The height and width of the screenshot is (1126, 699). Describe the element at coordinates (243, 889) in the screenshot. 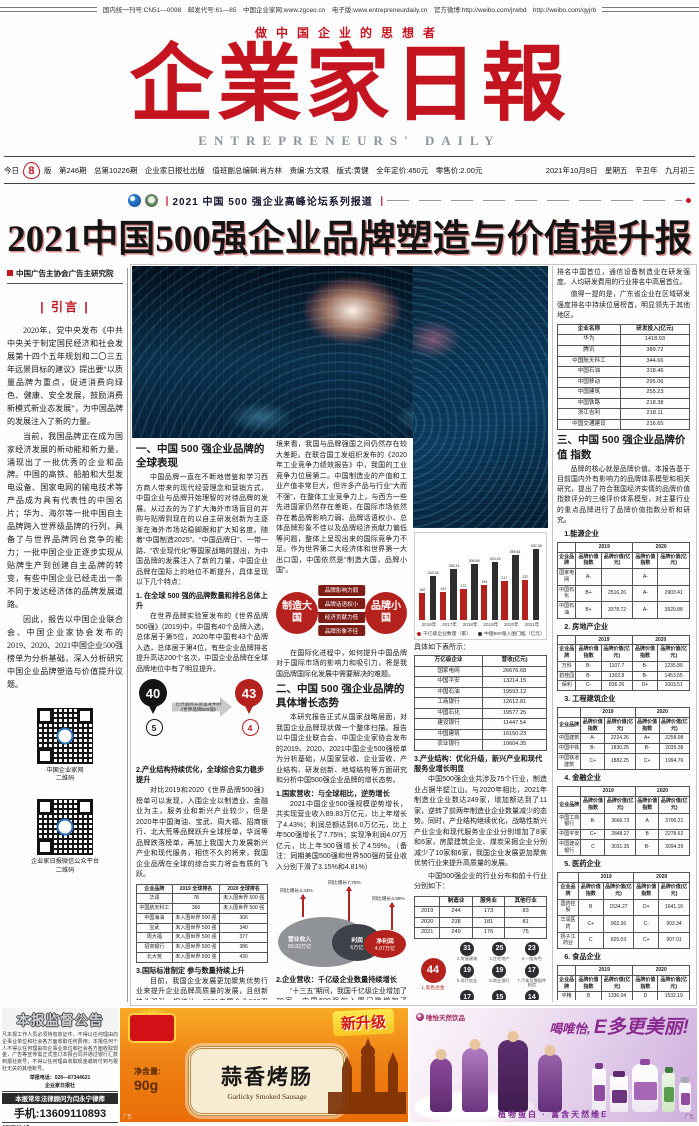

I see `table-header: 2020 全球排名` at that location.